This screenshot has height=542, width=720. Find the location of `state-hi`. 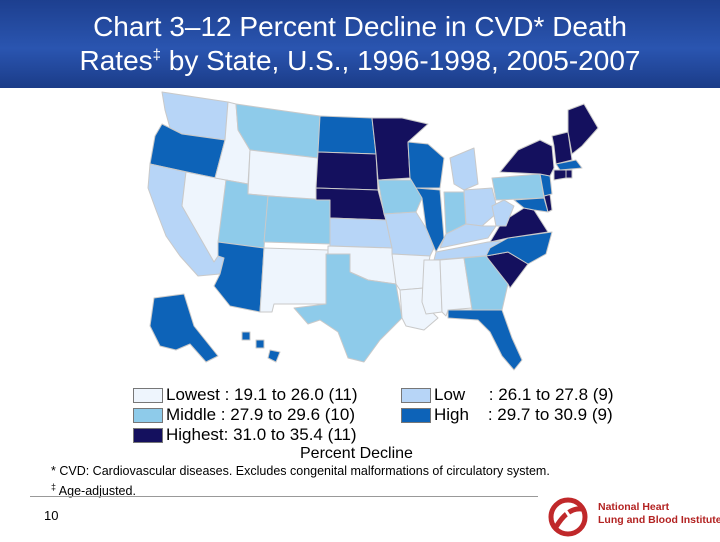

state-hi is located at coordinates (246, 336).